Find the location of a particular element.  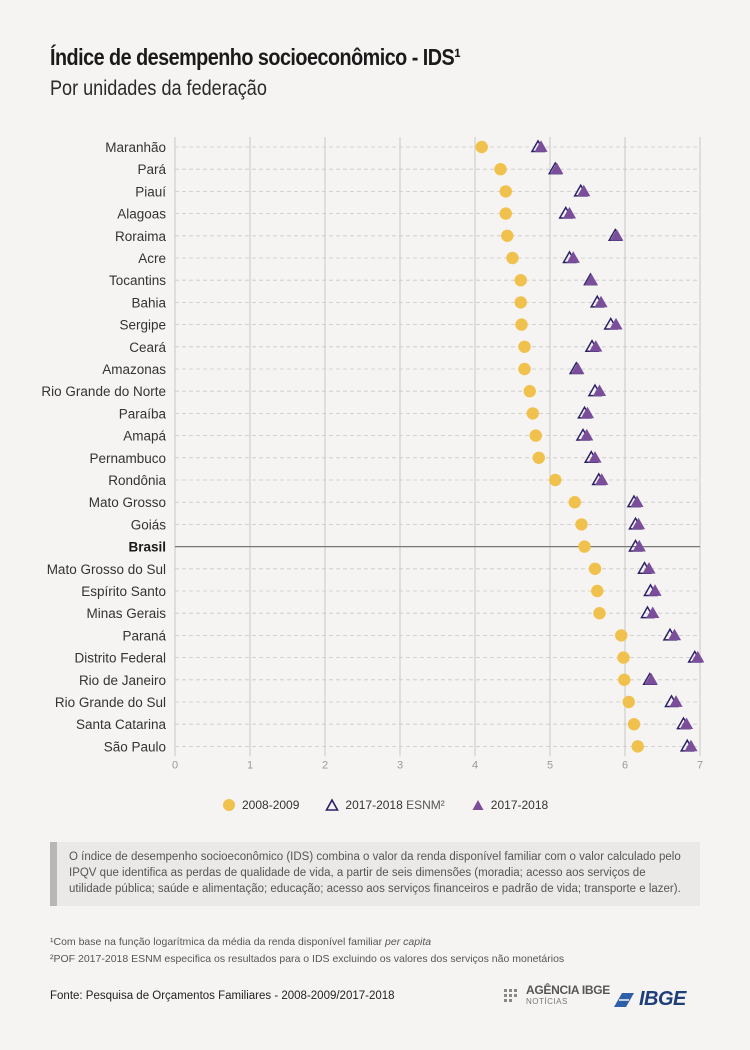

x-tick-label: 7 is located at coordinates (700, 765).